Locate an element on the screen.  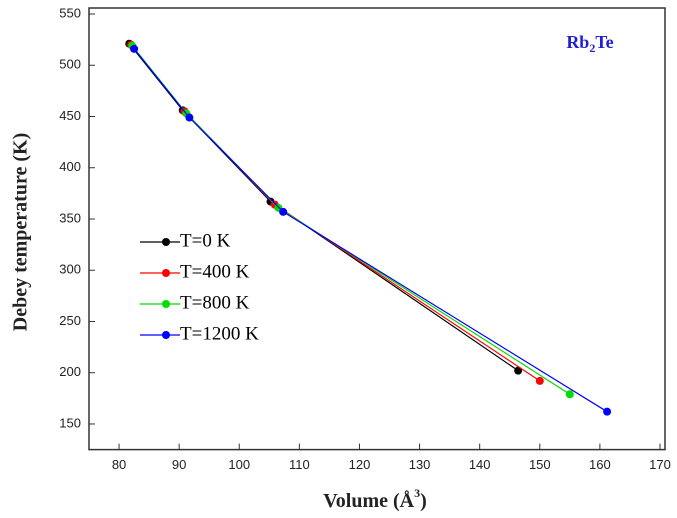
x-label-sup: 3 is located at coordinates (417, 493).